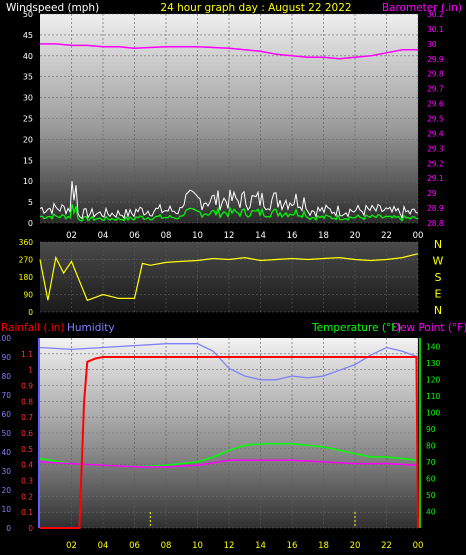  I want to click on rainfall-tick-label: 0.9, so click(27, 386).